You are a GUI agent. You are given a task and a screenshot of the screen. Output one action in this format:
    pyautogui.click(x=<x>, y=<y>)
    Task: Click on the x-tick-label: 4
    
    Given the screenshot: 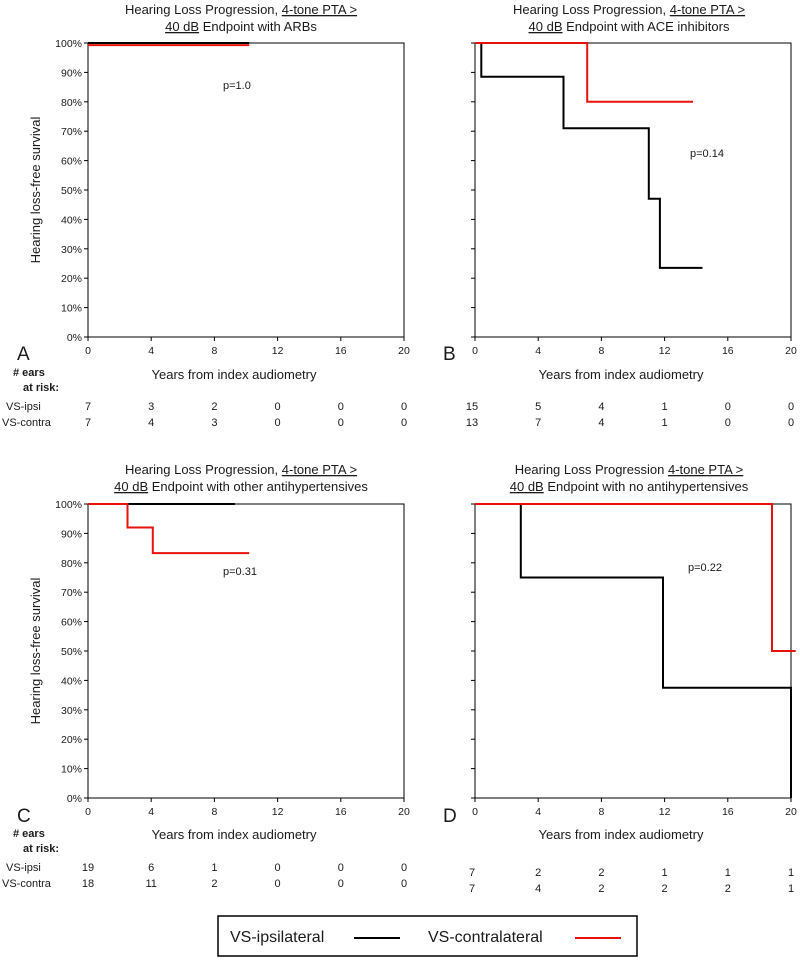 What is the action you would take?
    pyautogui.click(x=538, y=351)
    